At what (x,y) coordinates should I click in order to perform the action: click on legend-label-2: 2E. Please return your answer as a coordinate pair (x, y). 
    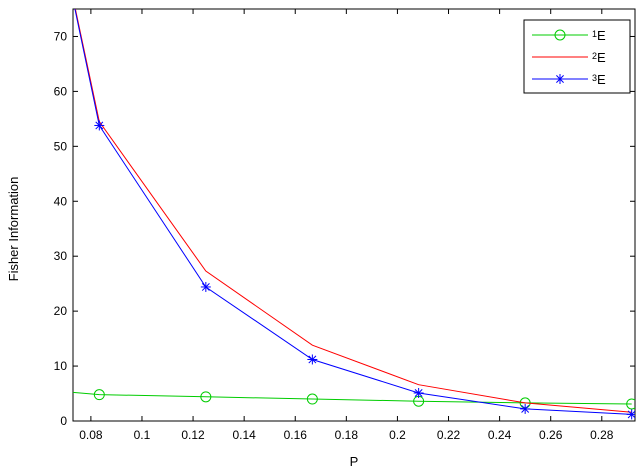
    Looking at the image, I should click on (599, 57).